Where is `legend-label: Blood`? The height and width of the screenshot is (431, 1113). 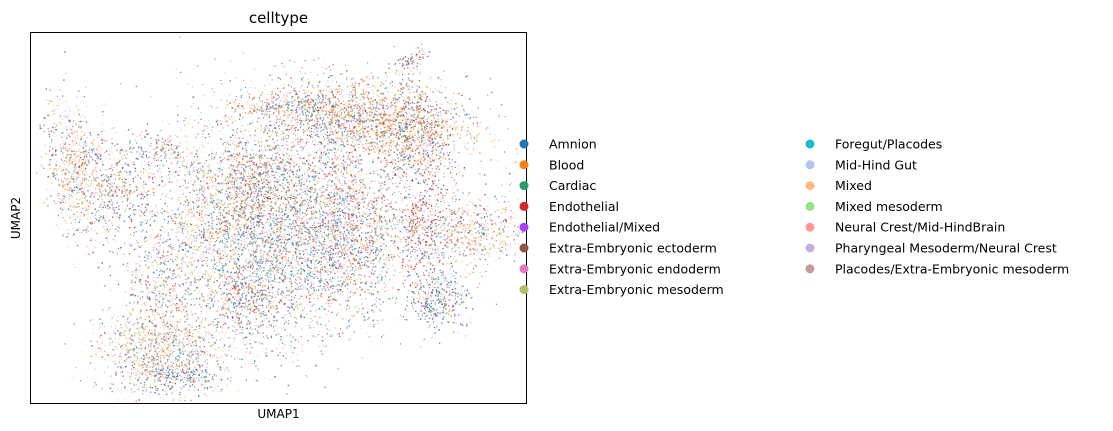 legend-label: Blood is located at coordinates (566, 164).